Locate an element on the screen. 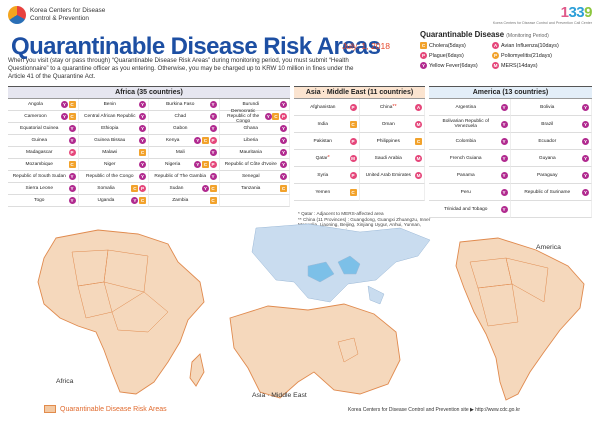 The image size is (600, 426). legend-item-label: MERS(14days) is located at coordinates (519, 65).